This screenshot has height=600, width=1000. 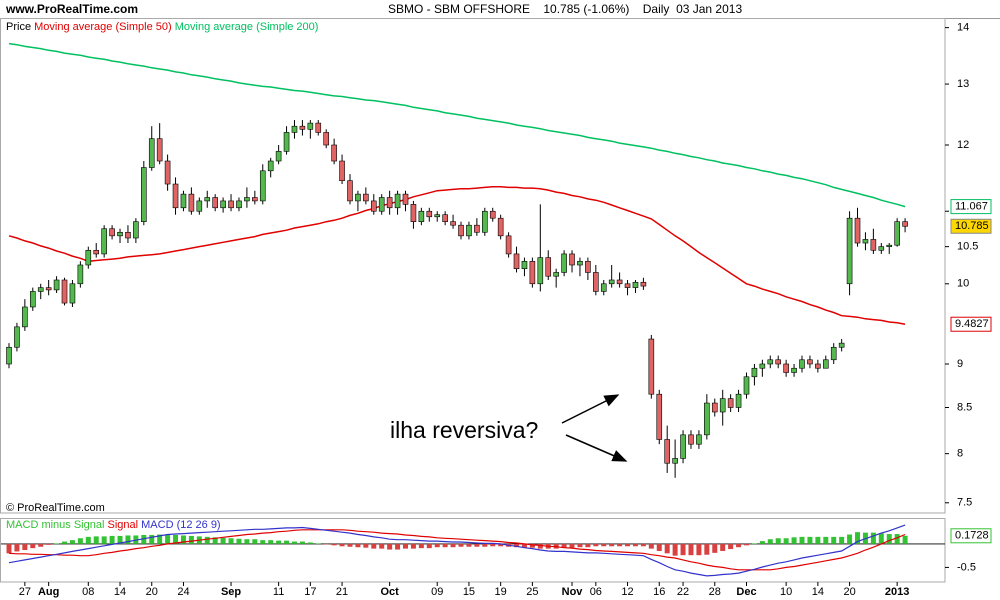 I want to click on value-label: 11.067, so click(x=971, y=207).